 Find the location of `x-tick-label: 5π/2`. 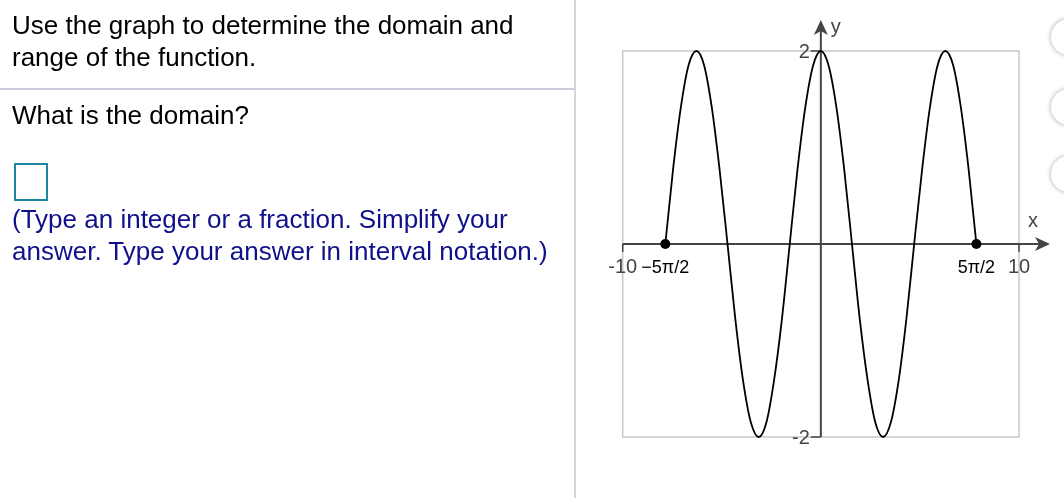

x-tick-label: 5π/2 is located at coordinates (976, 267).